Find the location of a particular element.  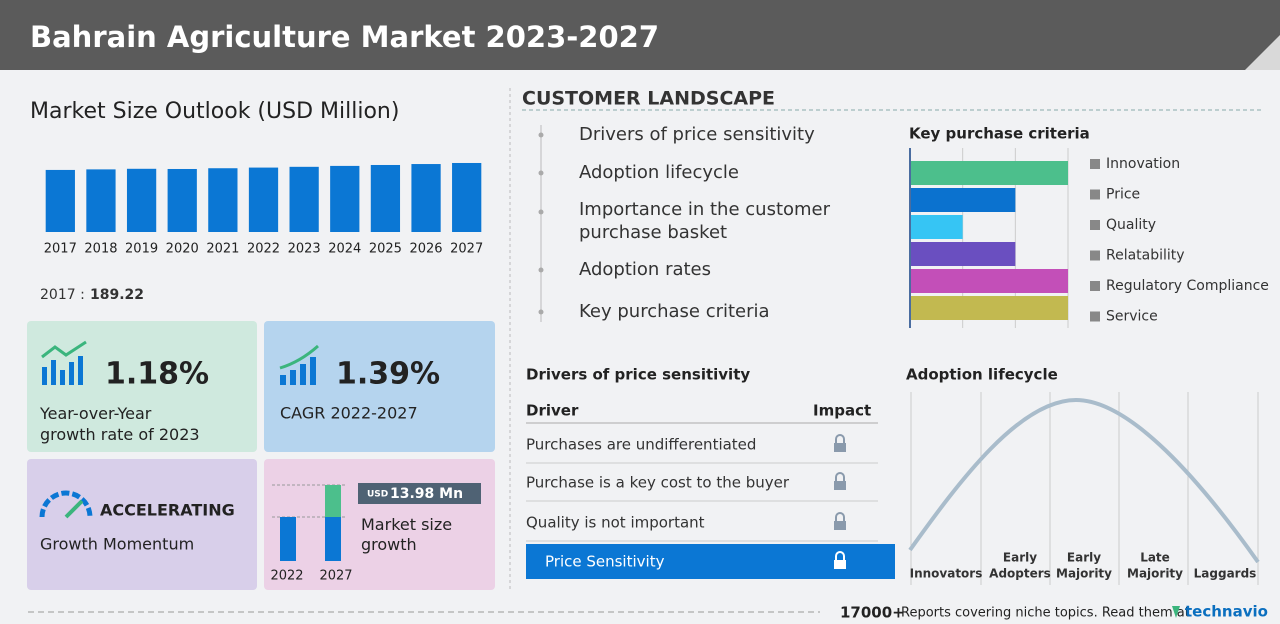

label-line: growth rate of 2023 is located at coordinates (120, 434).